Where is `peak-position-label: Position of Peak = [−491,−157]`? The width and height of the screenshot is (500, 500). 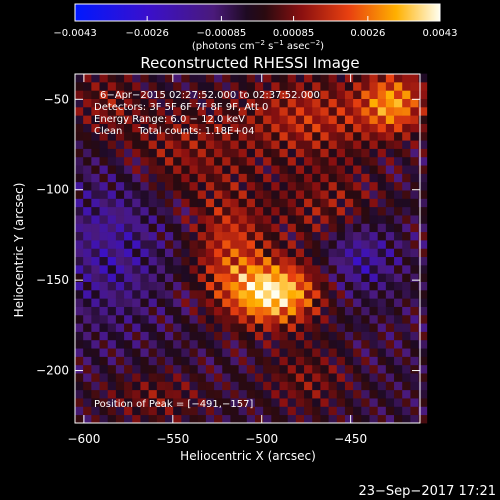
peak-position-label: Position of Peak = [−491,−157] is located at coordinates (173, 404).